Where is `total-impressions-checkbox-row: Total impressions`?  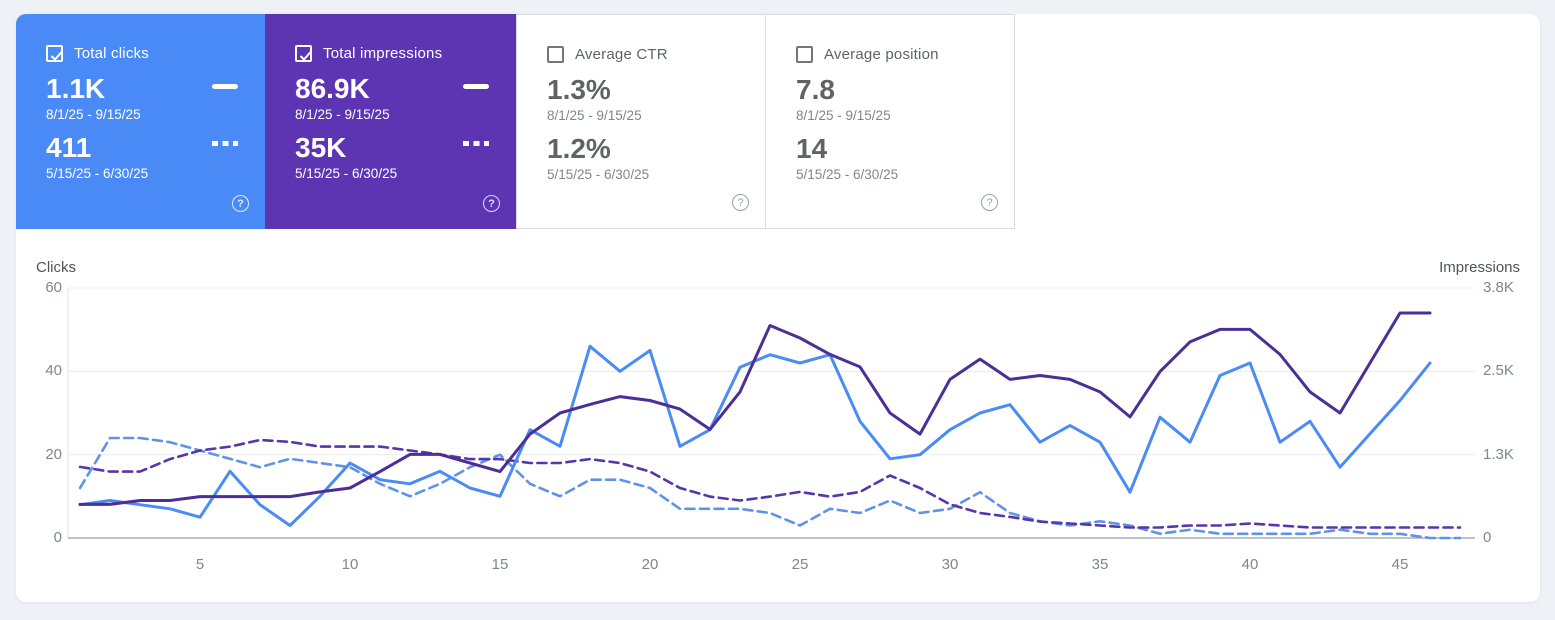 total-impressions-checkbox-row: Total impressions is located at coordinates (368, 53).